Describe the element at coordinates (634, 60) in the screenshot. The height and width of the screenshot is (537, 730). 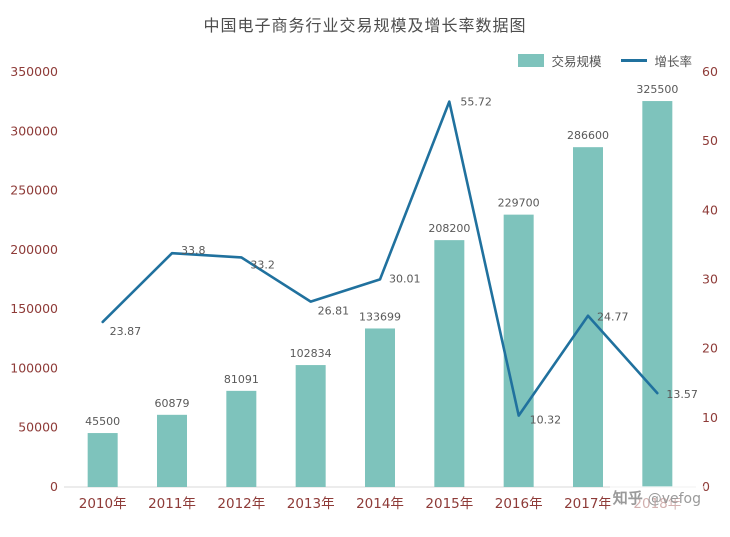
I see `legend-line-swatch-icon` at that location.